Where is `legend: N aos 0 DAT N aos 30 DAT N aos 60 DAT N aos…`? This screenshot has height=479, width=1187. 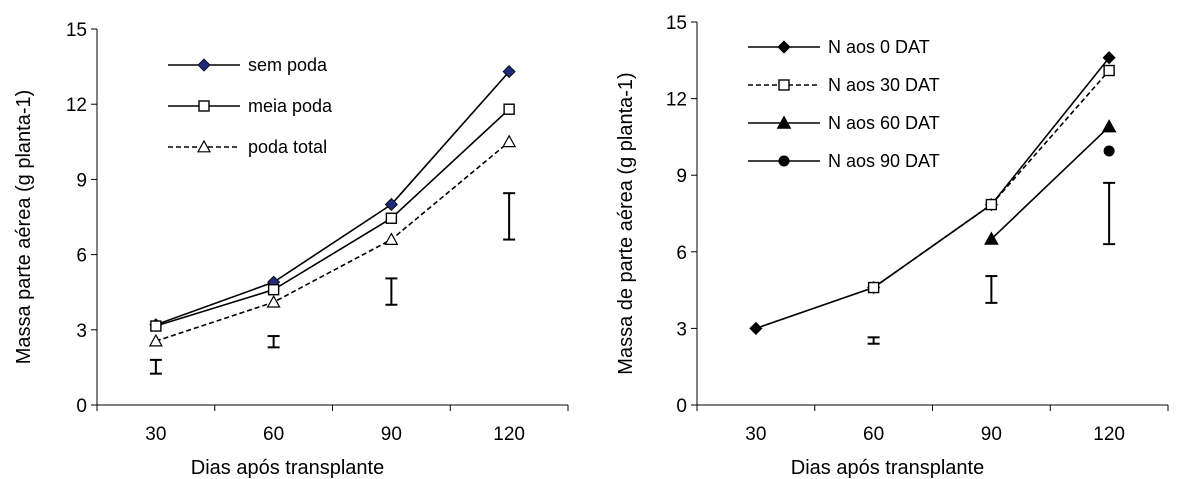
legend: N aos 0 DAT N aos 30 DAT N aos 60 DAT N aos… is located at coordinates (844, 104).